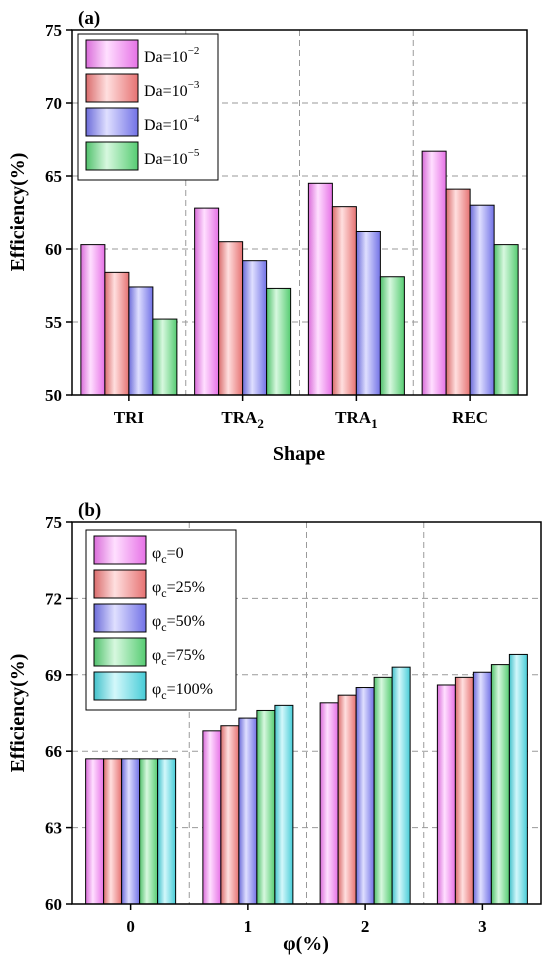 This screenshot has height=966, width=550. I want to click on x-tick-label: REC, so click(470, 417).